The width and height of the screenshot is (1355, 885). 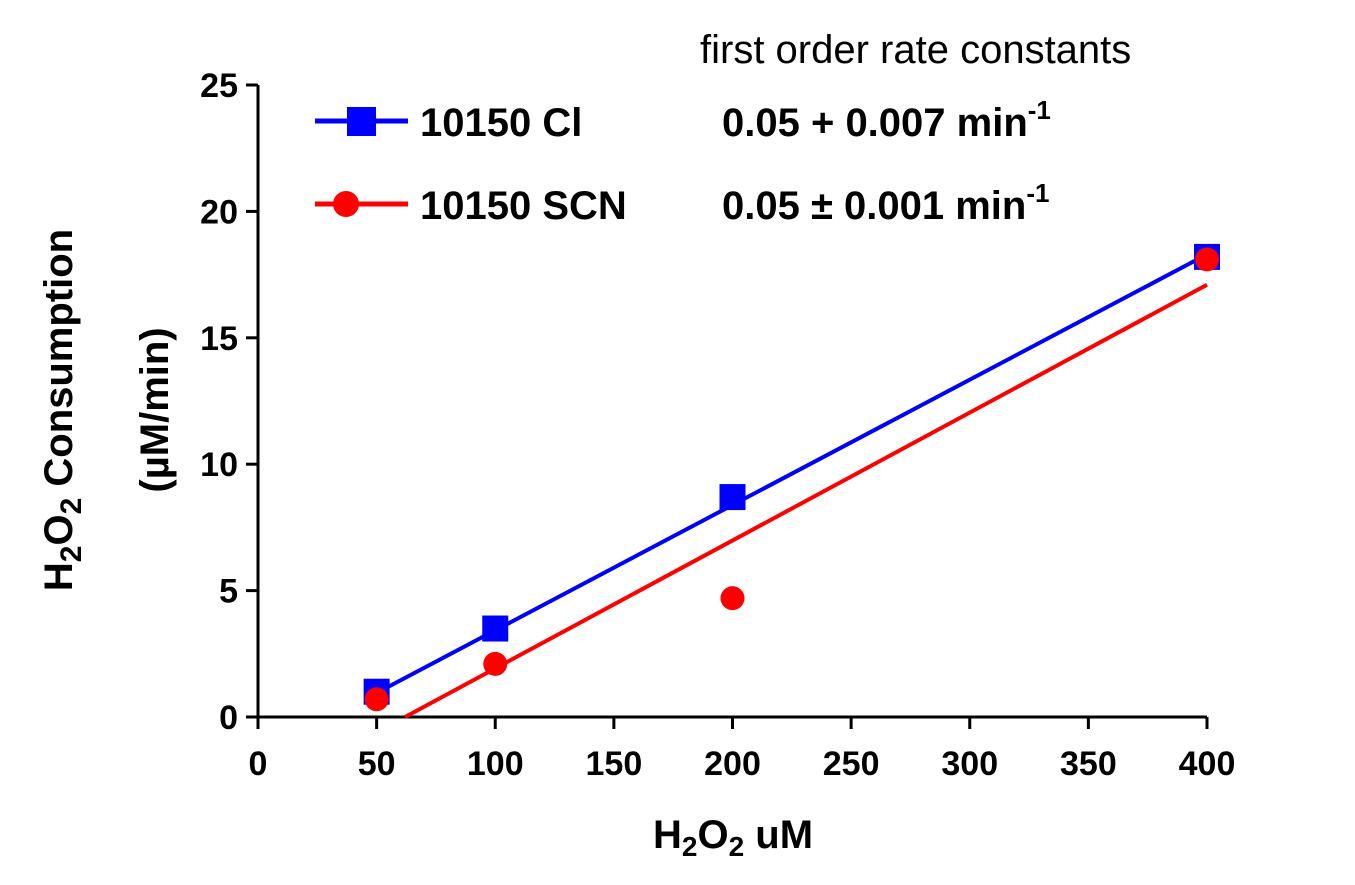 What do you see at coordinates (614, 764) in the screenshot?
I see `x-tick-label: 150` at bounding box center [614, 764].